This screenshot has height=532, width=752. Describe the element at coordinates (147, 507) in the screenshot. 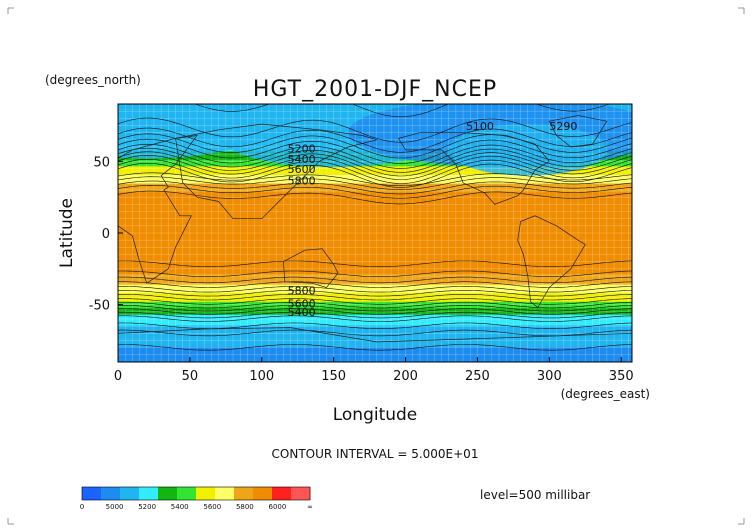

I see `colorbar-label: 5200` at that location.